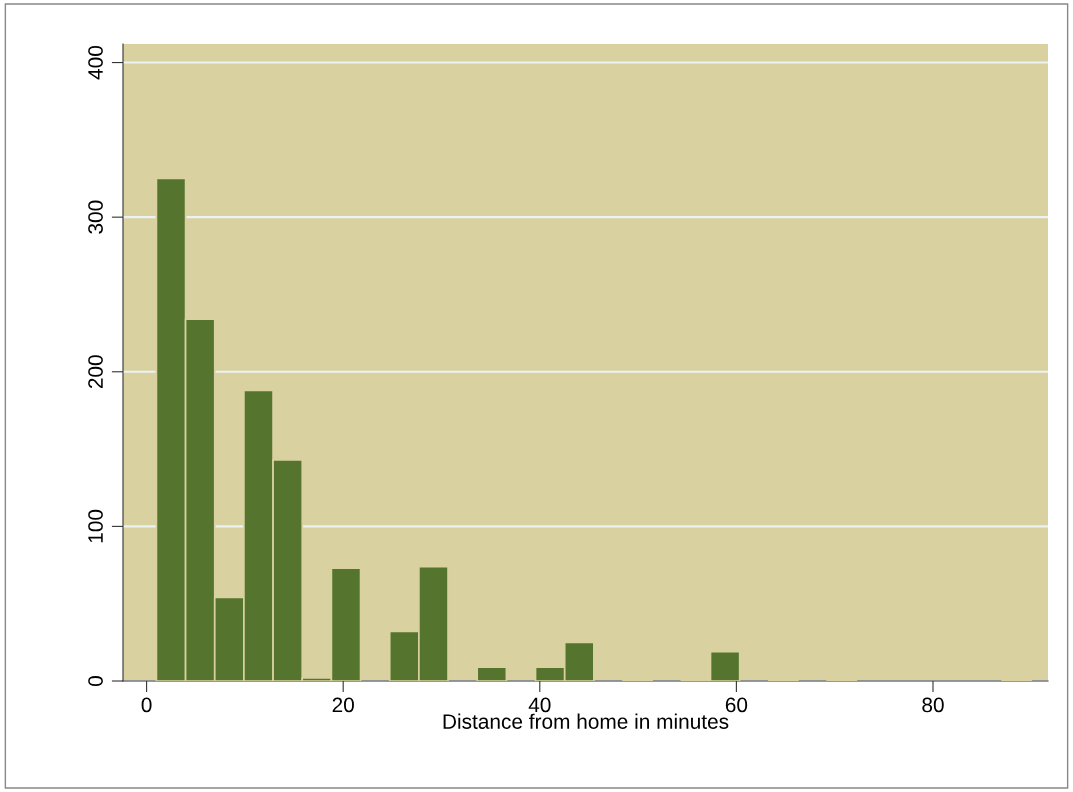 This screenshot has width=1073, height=792. I want to click on x-tick-label: 0, so click(146, 705).